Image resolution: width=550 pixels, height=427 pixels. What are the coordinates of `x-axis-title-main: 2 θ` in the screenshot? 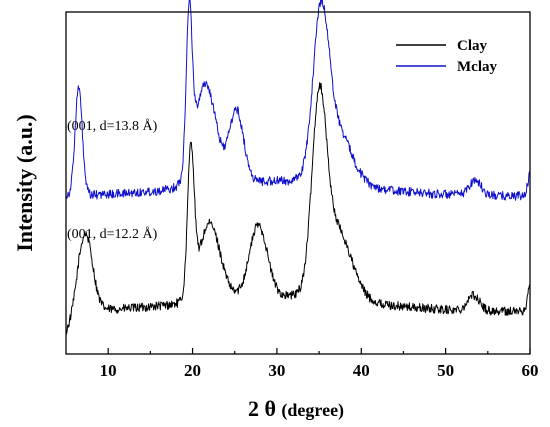 It's located at (264, 408).